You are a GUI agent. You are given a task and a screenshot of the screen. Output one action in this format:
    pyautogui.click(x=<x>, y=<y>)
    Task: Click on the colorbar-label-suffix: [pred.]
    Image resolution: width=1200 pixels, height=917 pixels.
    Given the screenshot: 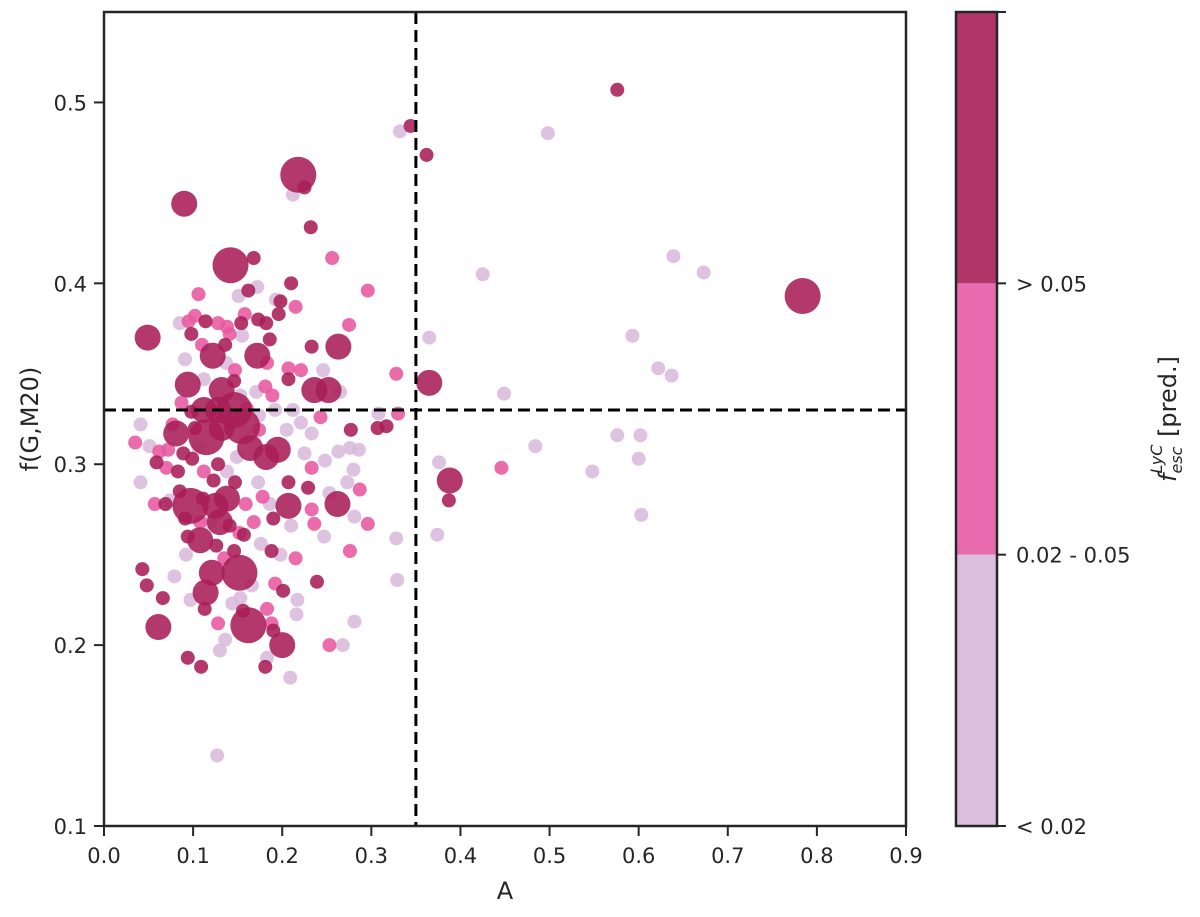 What is the action you would take?
    pyautogui.click(x=1168, y=400)
    